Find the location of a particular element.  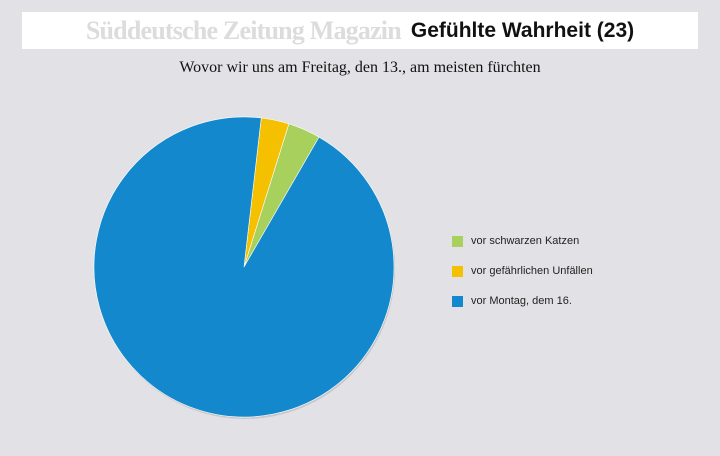

legend-item-2: vor gefährlichen Unfällen is located at coordinates (522, 271).